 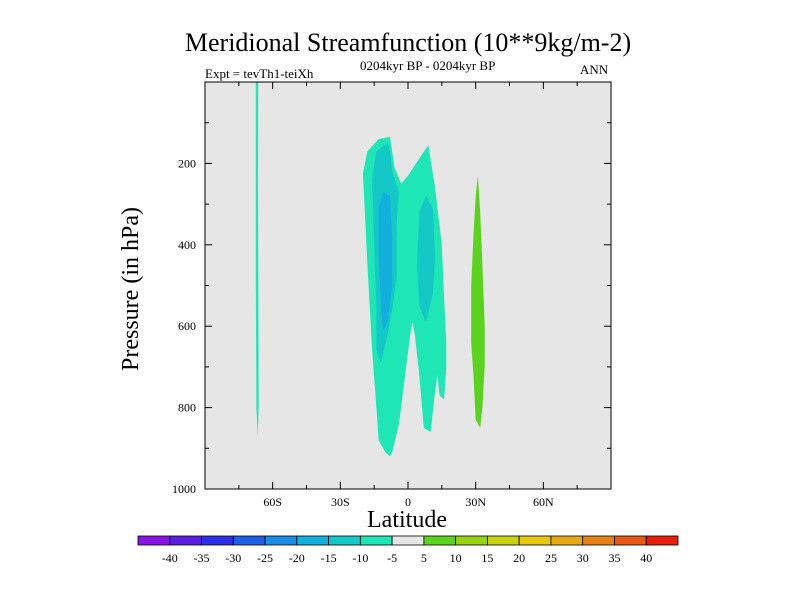 I want to click on colorbar-label: 15, so click(x=487, y=558).